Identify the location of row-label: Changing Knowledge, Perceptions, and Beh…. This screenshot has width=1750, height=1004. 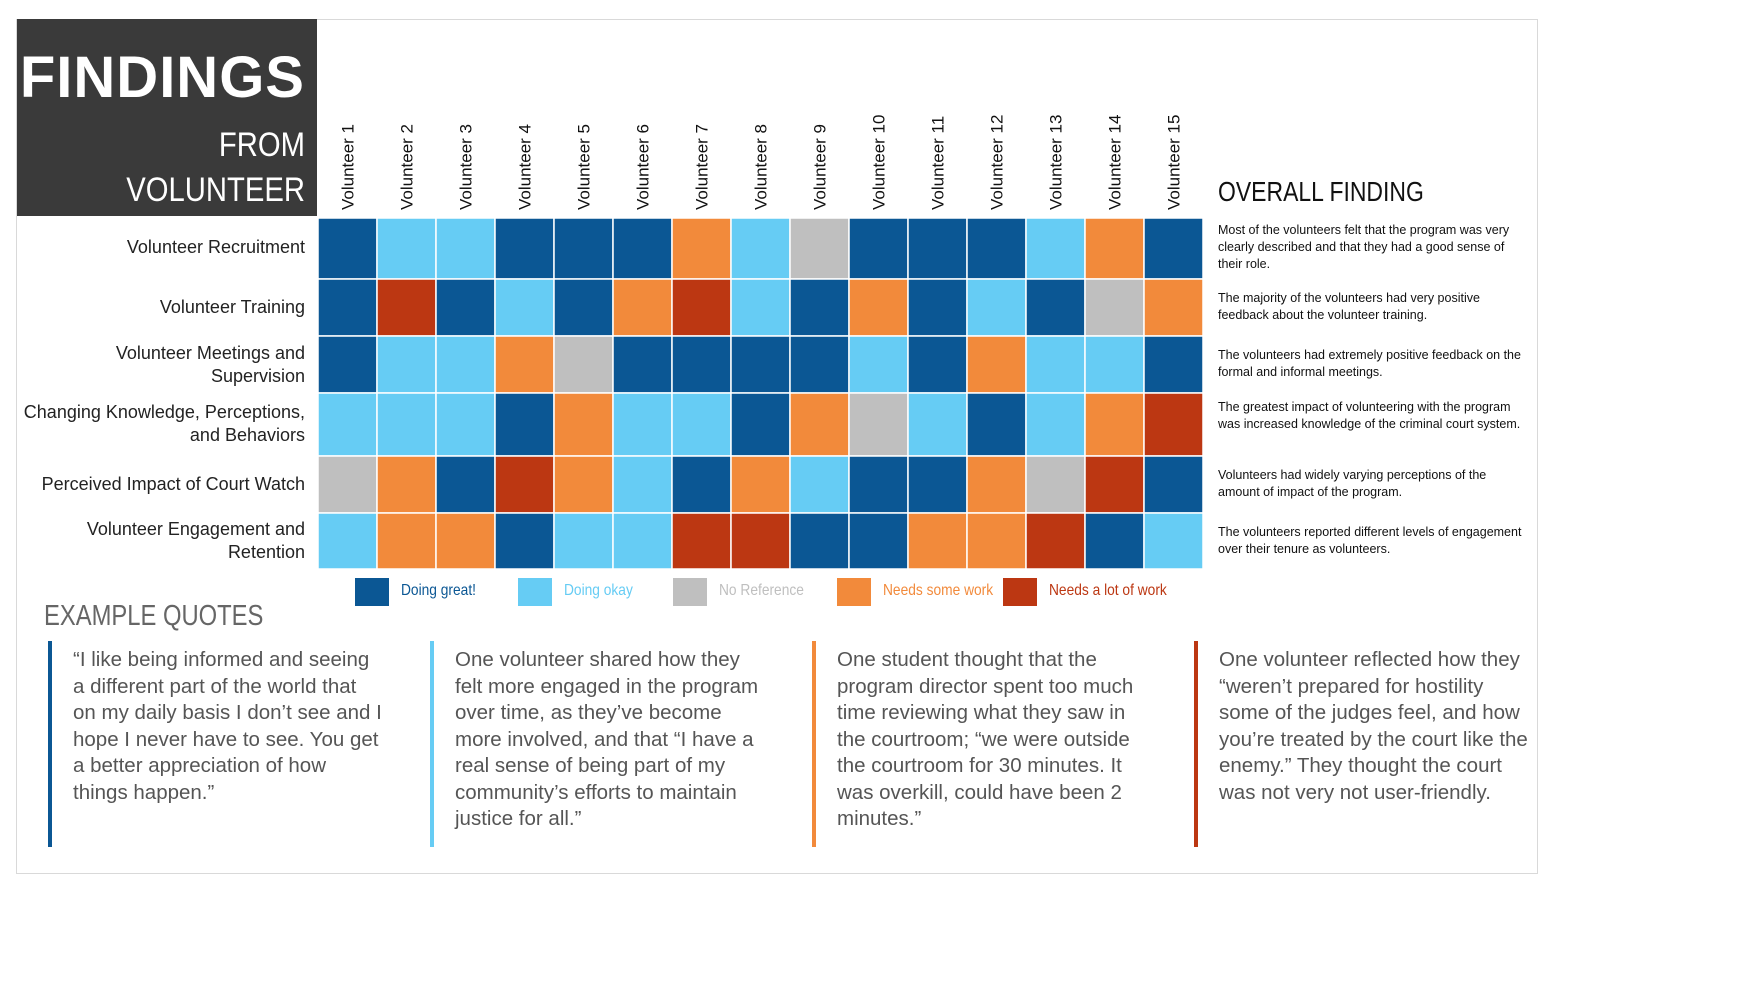
(164, 423).